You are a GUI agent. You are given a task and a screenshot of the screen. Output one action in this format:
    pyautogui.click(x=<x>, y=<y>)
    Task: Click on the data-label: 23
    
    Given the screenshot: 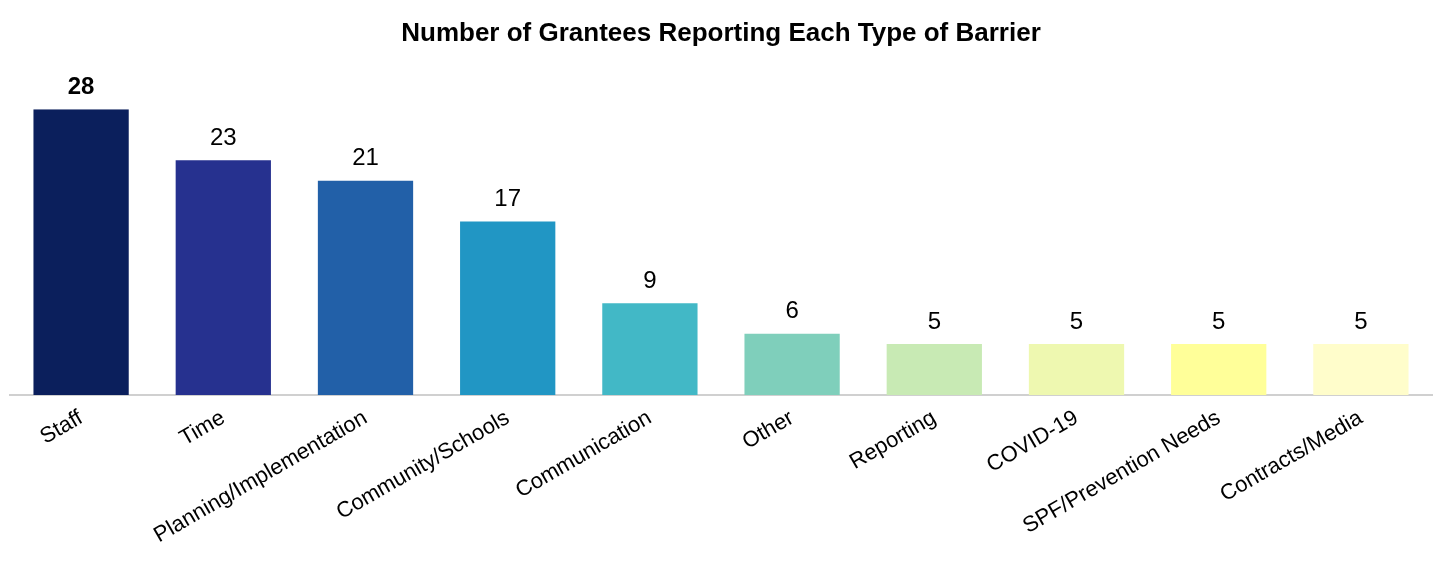 What is the action you would take?
    pyautogui.click(x=223, y=136)
    